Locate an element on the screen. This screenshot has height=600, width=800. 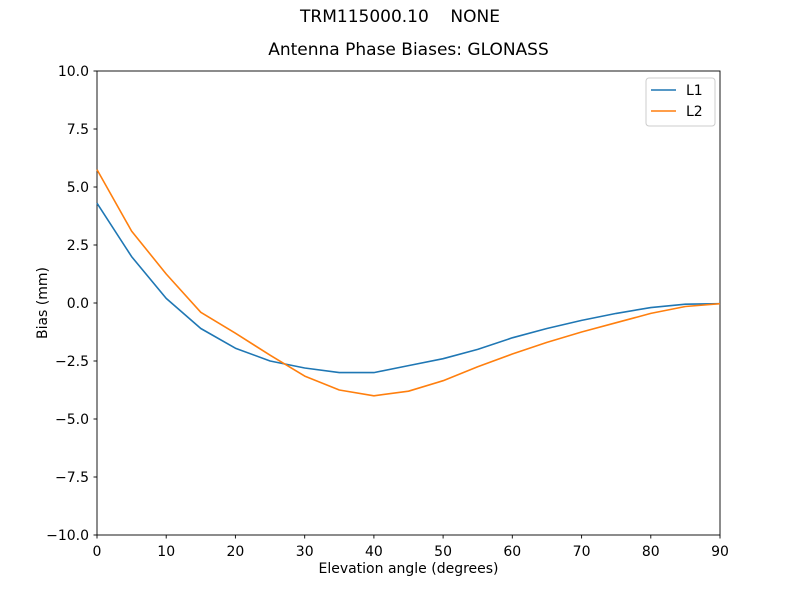
legend-box is located at coordinates (680, 102).